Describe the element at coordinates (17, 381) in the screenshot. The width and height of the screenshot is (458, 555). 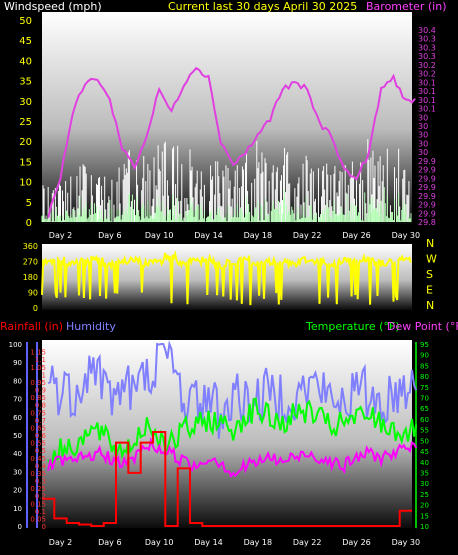
I see `humidity-tick-label: 80` at that location.